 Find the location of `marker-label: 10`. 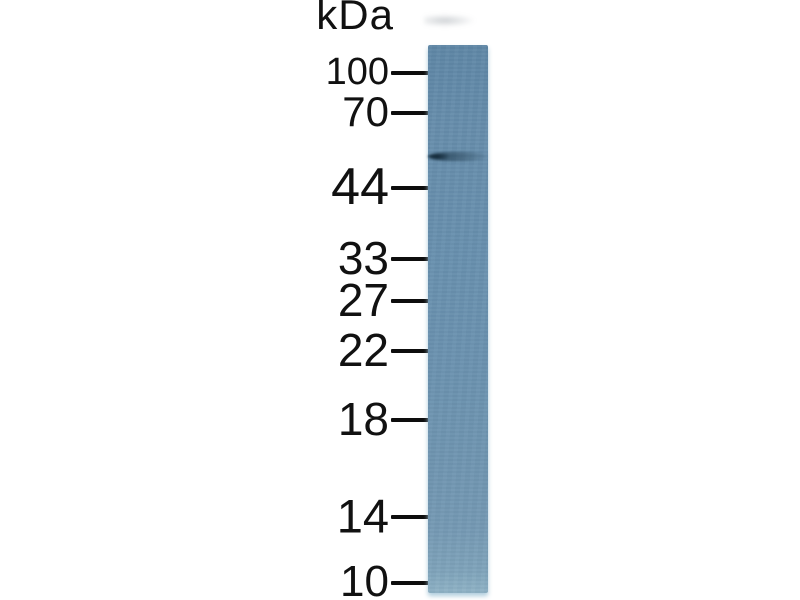

marker-label: 10 is located at coordinates (364, 578).